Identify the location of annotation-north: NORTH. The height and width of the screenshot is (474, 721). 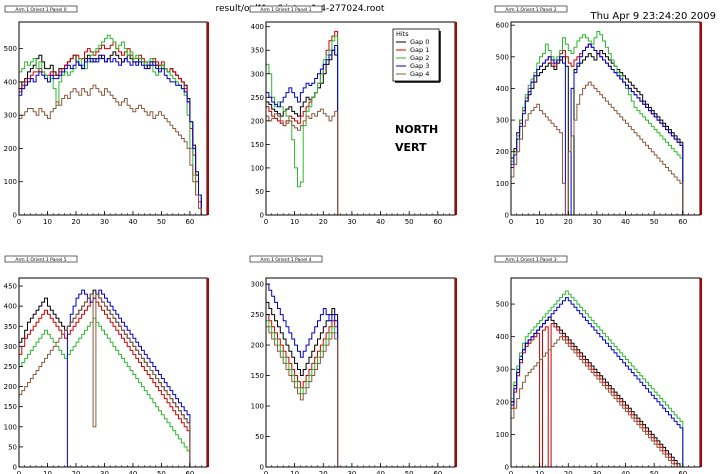
(416, 129).